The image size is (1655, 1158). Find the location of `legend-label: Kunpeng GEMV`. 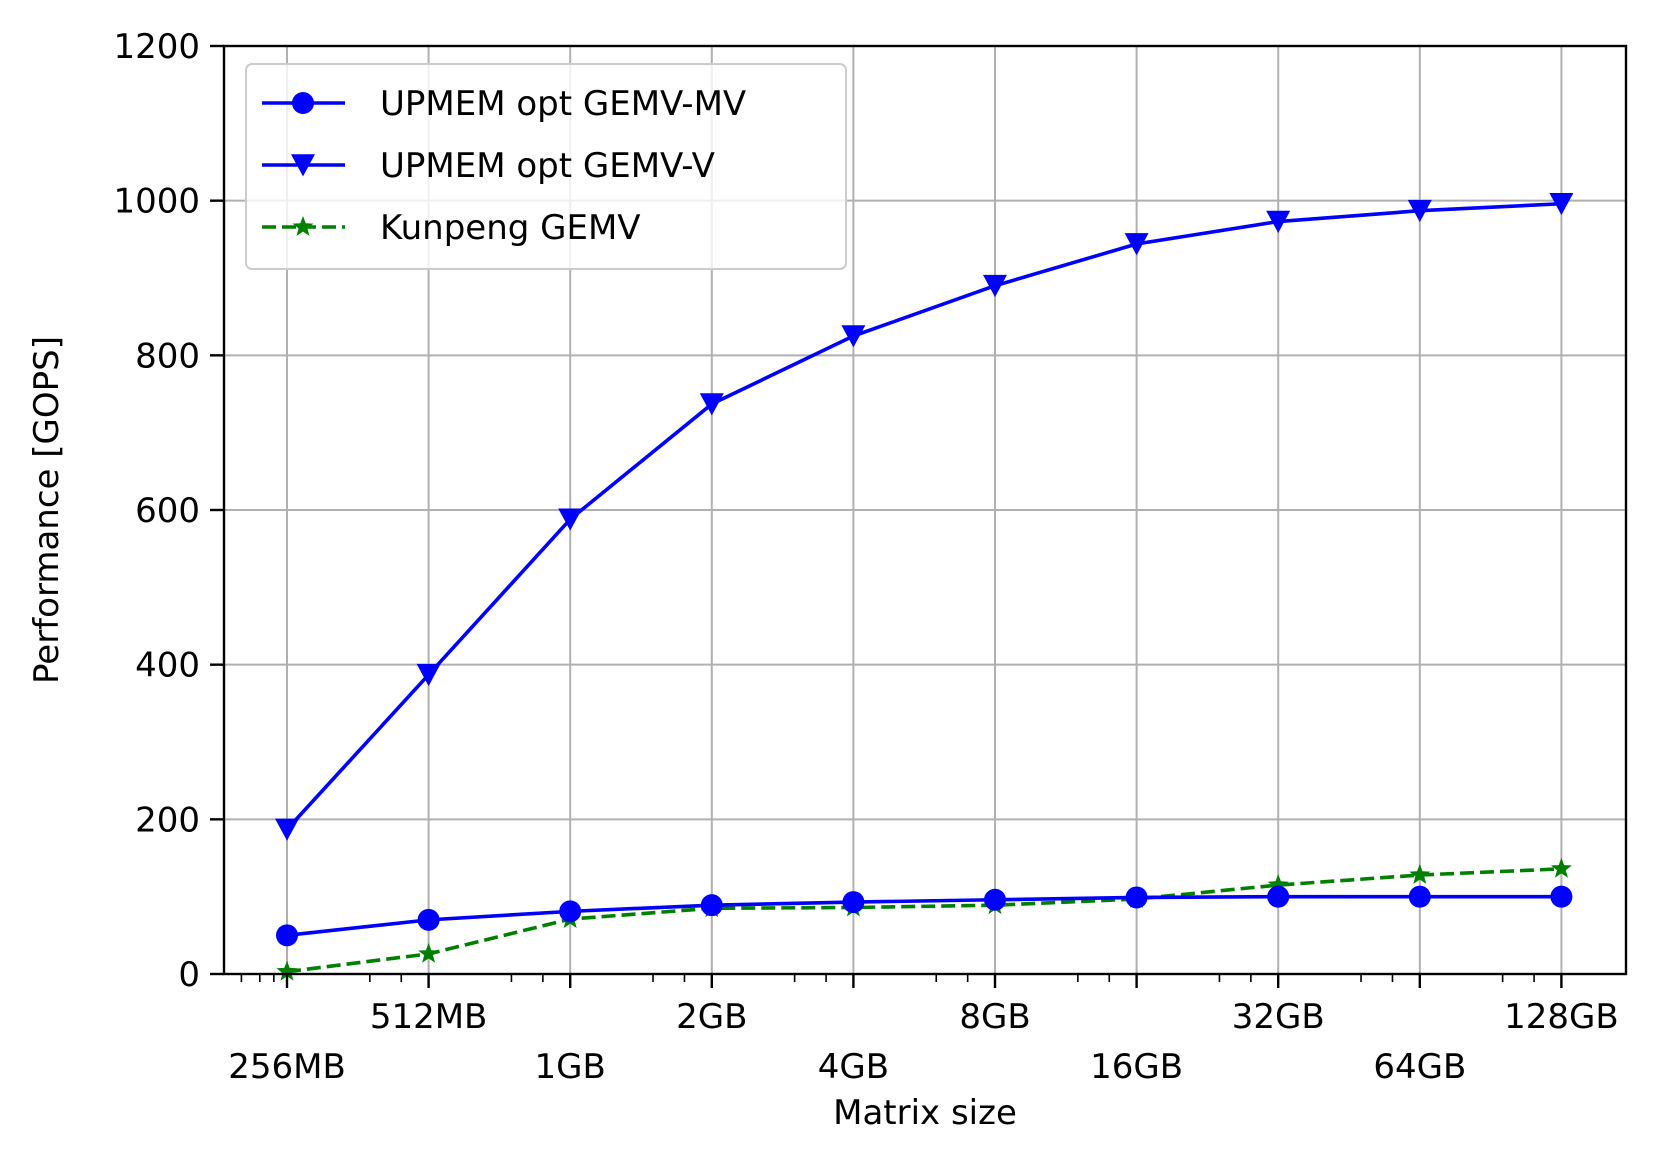

legend-label: Kunpeng GEMV is located at coordinates (510, 228).